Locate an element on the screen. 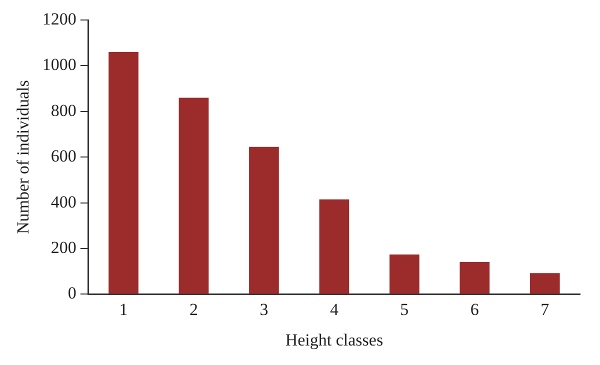 The height and width of the screenshot is (365, 600). y-axis-title: Number of individuals is located at coordinates (23, 157).